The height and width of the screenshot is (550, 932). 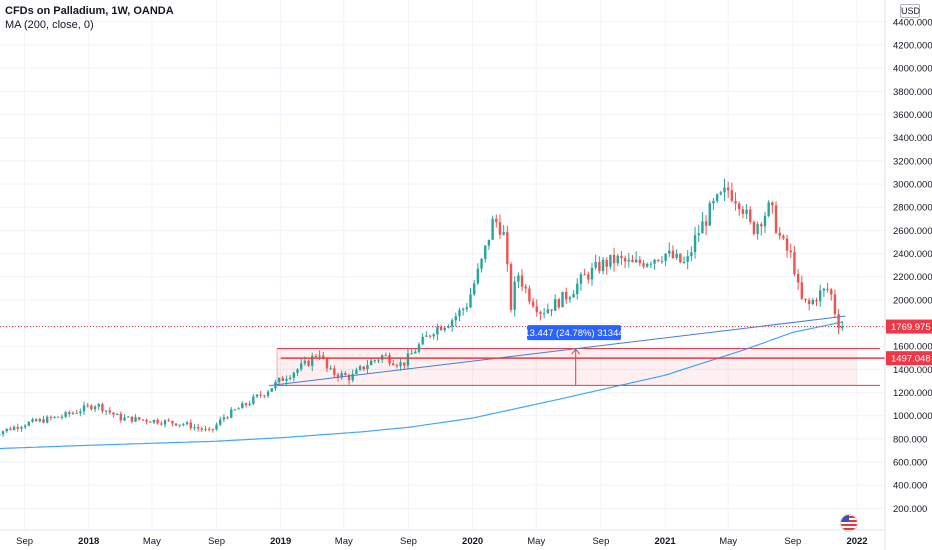 I want to click on drawings, so click(x=442, y=351).